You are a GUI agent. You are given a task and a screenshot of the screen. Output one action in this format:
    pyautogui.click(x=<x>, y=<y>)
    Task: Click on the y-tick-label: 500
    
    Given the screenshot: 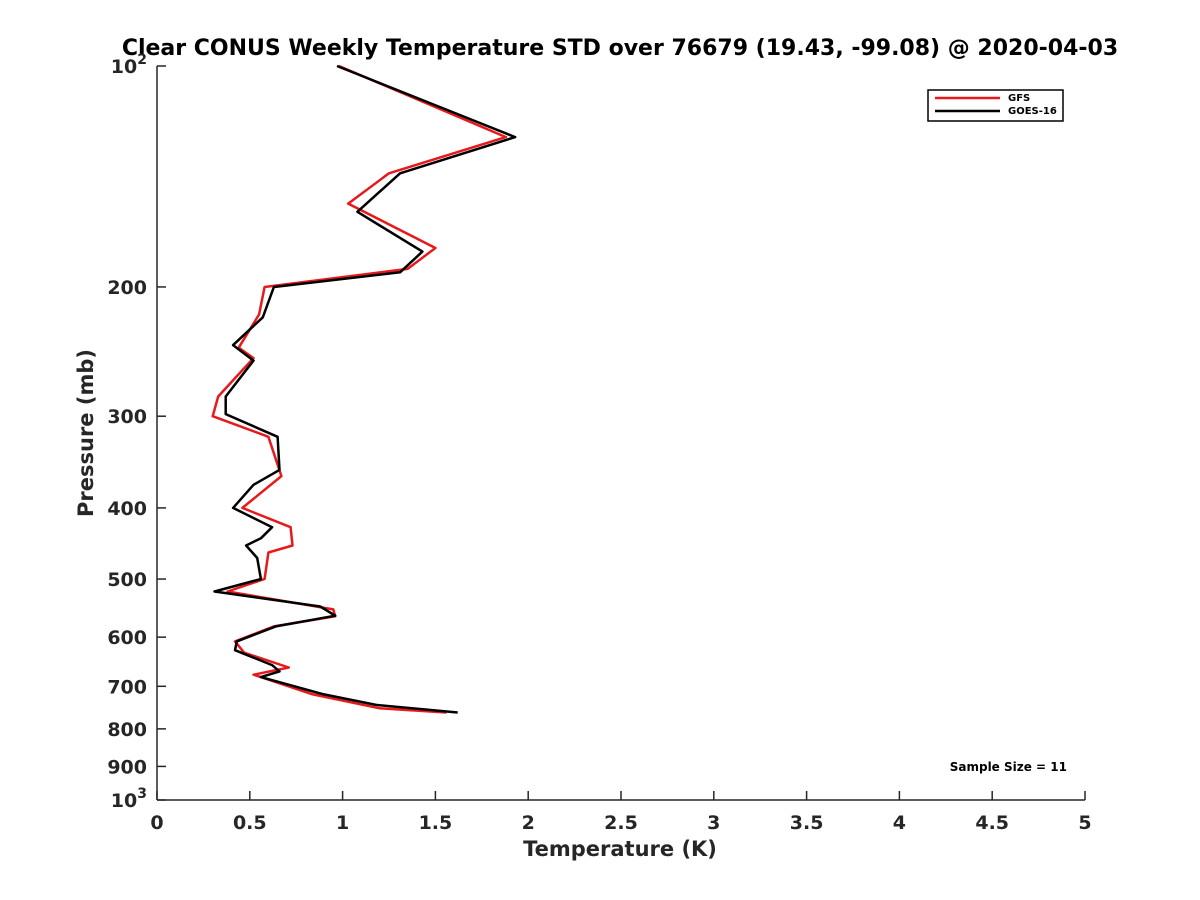 What is the action you would take?
    pyautogui.click(x=127, y=580)
    